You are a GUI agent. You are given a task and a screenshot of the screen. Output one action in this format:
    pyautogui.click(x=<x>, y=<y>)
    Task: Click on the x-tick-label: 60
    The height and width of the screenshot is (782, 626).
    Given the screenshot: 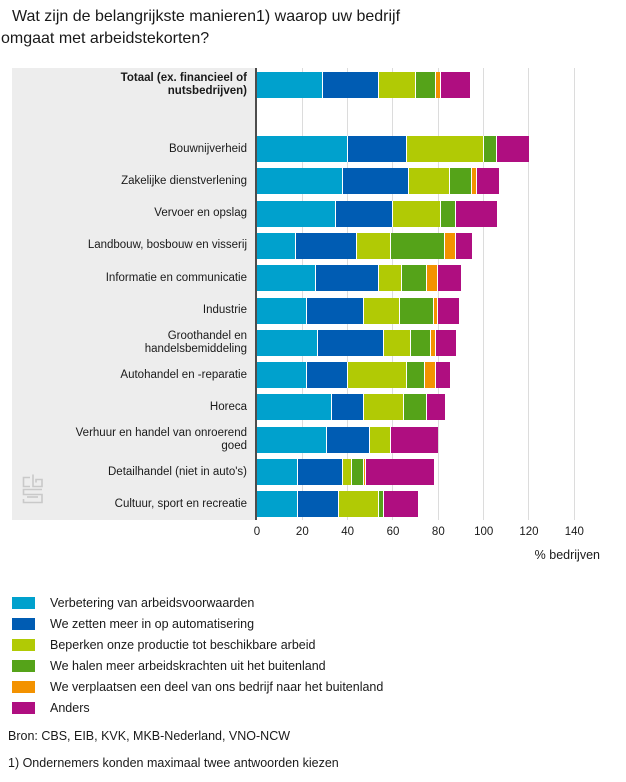 What is the action you would take?
    pyautogui.click(x=393, y=532)
    